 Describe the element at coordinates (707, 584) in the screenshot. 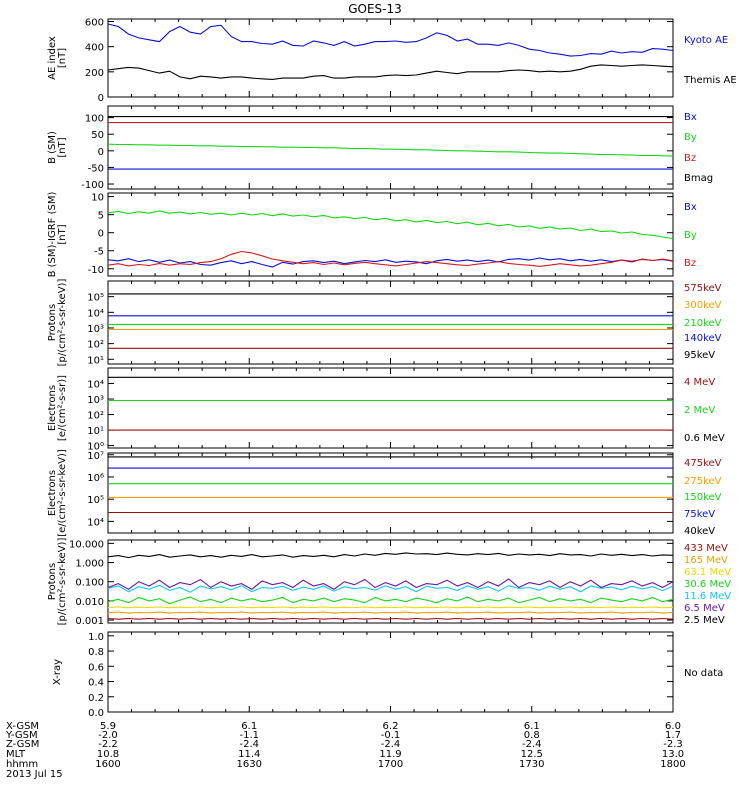

I see `legend-label: 30.6 MeV` at that location.